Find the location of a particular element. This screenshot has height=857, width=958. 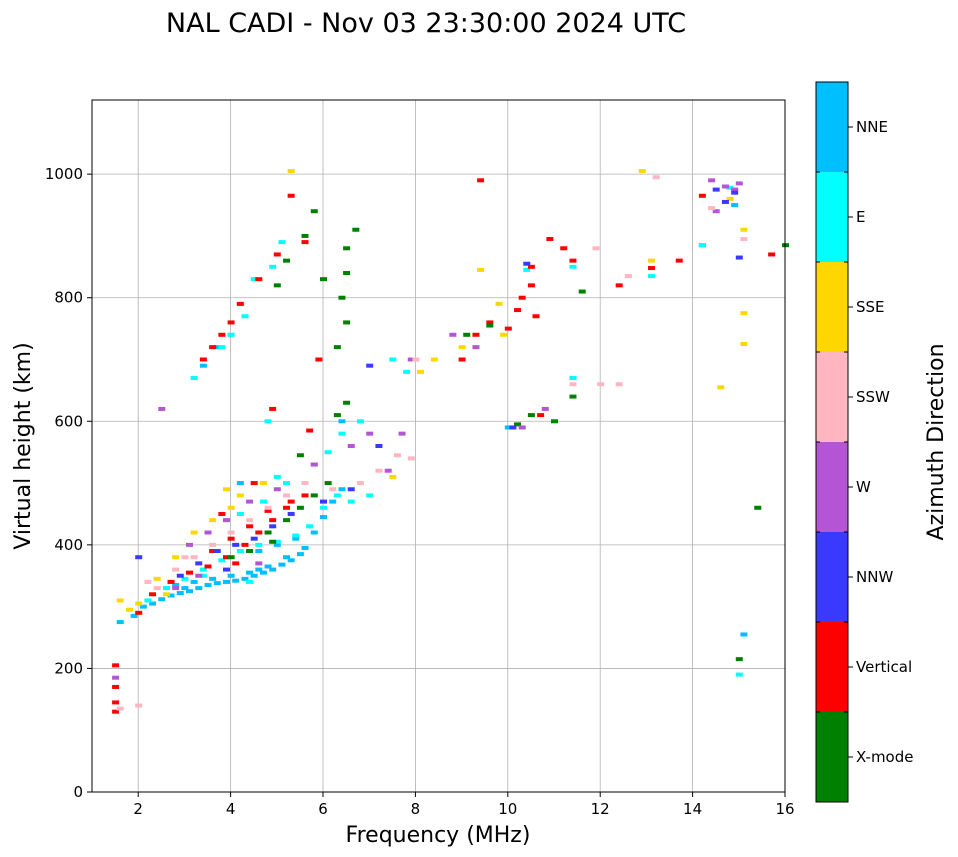

colorbar-tick-label: NNW is located at coordinates (874, 577).